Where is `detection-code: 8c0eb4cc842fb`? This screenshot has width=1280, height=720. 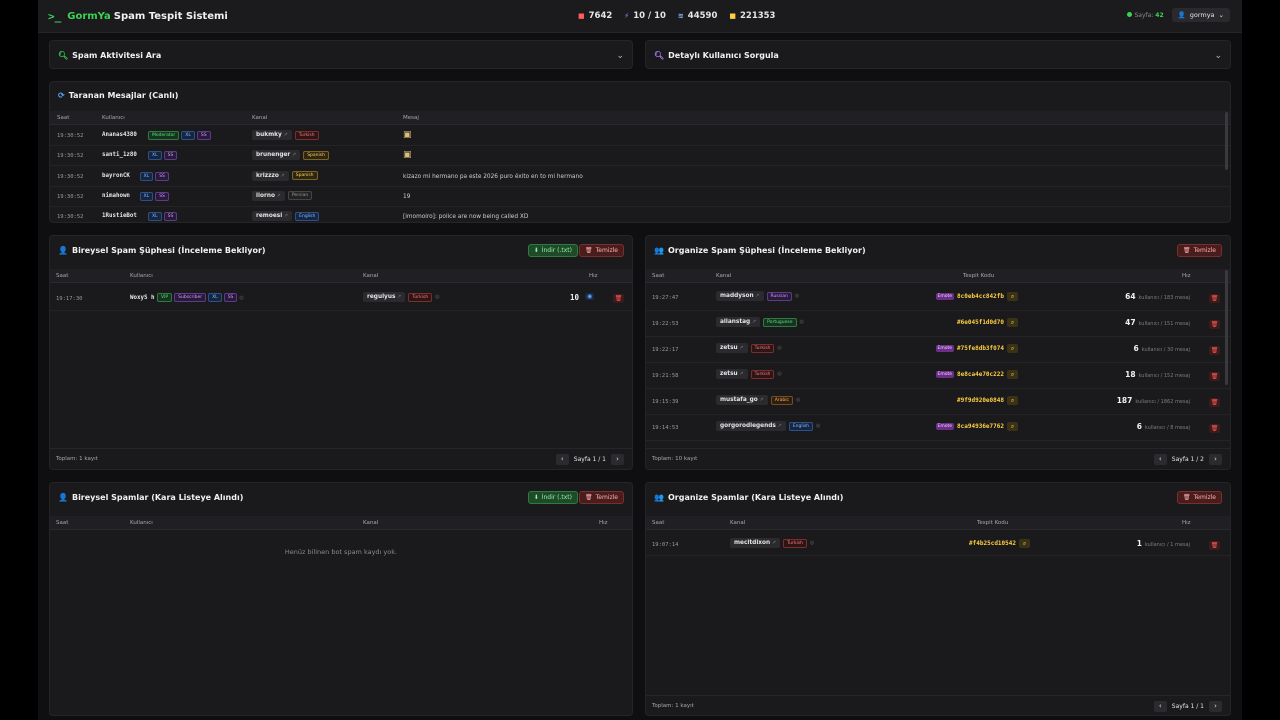 detection-code: 8c0eb4cc842fb is located at coordinates (980, 296).